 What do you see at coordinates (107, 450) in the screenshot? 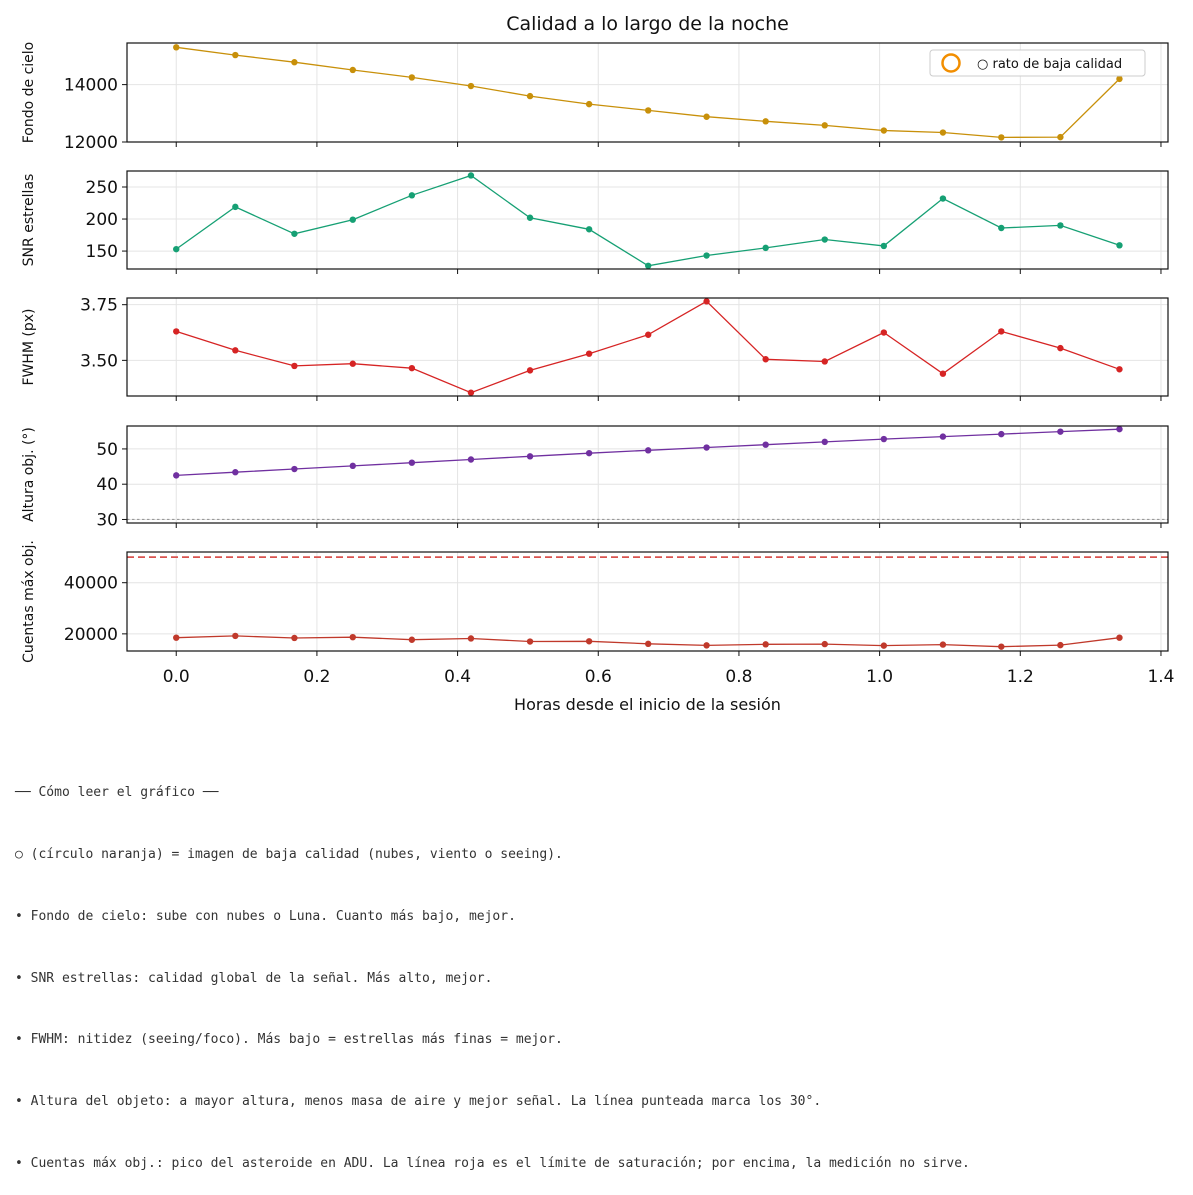
I see `panel-4-y-tick-label: 50` at bounding box center [107, 450].